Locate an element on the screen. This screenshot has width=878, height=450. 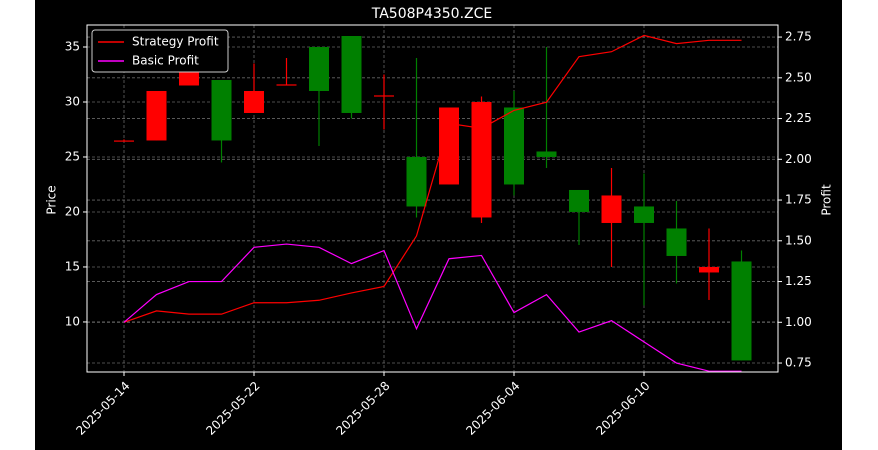
y2-tick-label: 2.50 is located at coordinates (798, 77).